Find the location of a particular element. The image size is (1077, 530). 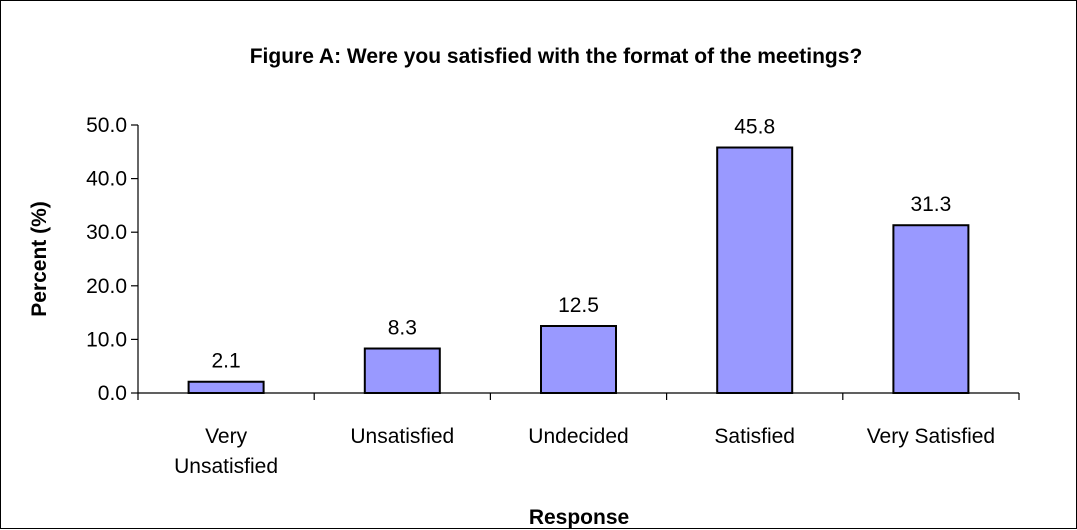

category-label-line: Satisfied is located at coordinates (754, 436).